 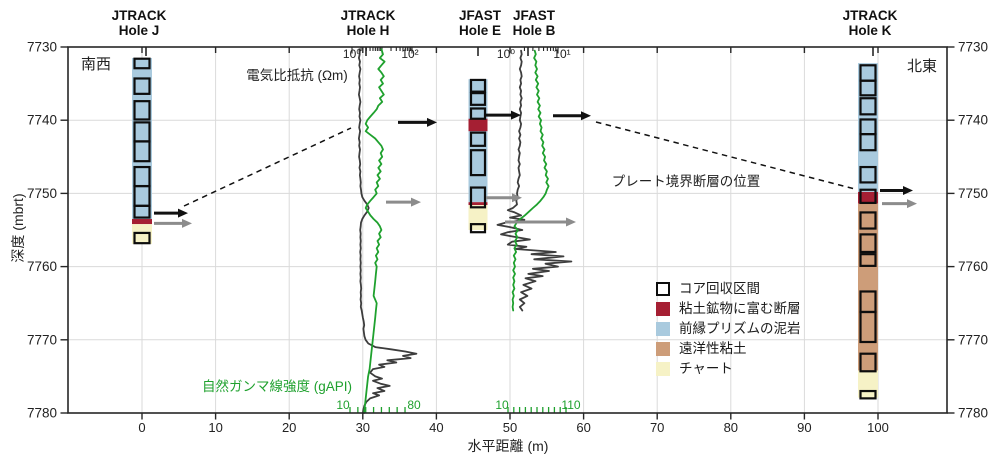 I want to click on depth-tick-label-right: 7750, so click(x=973, y=193).